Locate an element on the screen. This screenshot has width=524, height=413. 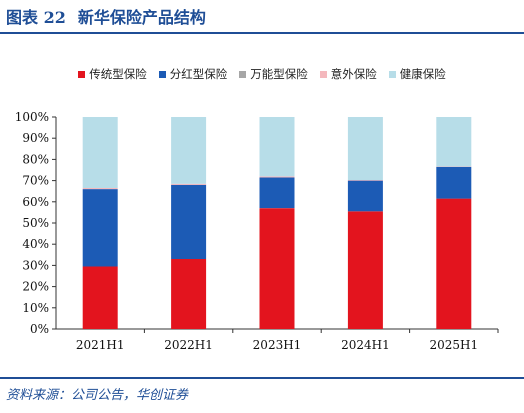
legend-item: 健康保险 is located at coordinates (417, 74).